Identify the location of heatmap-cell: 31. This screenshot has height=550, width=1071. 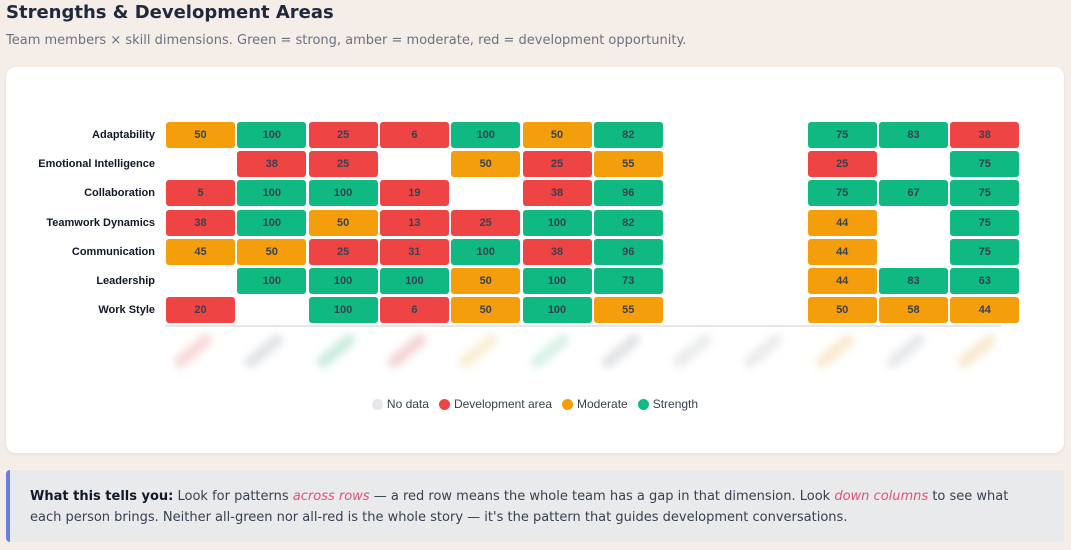
(414, 251).